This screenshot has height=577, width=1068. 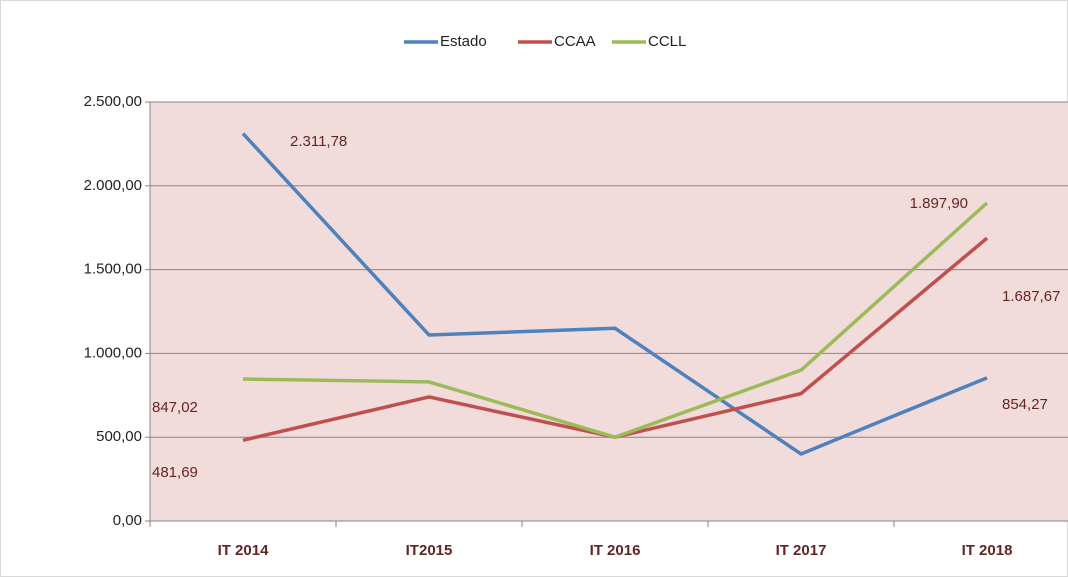 I want to click on legend-label: CCAA, so click(x=575, y=41).